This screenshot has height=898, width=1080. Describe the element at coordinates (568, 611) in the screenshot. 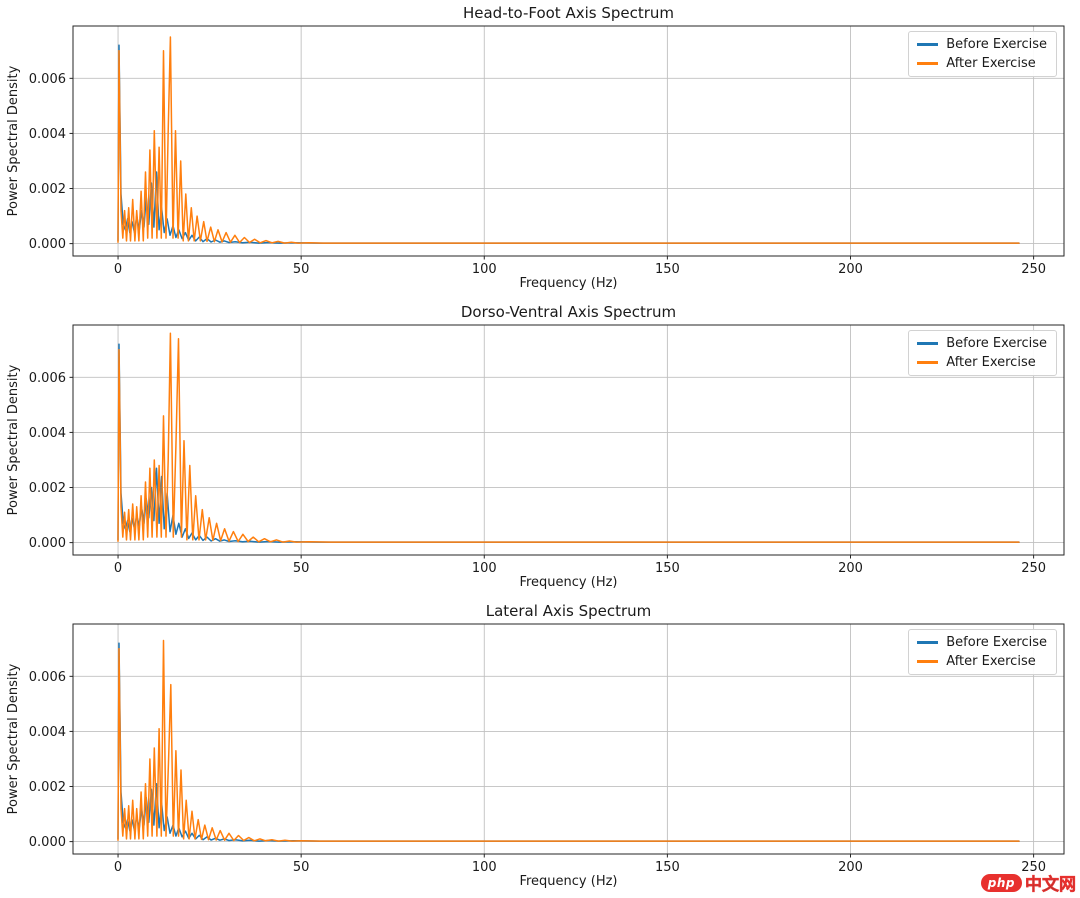

I see `chart-title-lateral: Lateral Axis Spectrum` at that location.